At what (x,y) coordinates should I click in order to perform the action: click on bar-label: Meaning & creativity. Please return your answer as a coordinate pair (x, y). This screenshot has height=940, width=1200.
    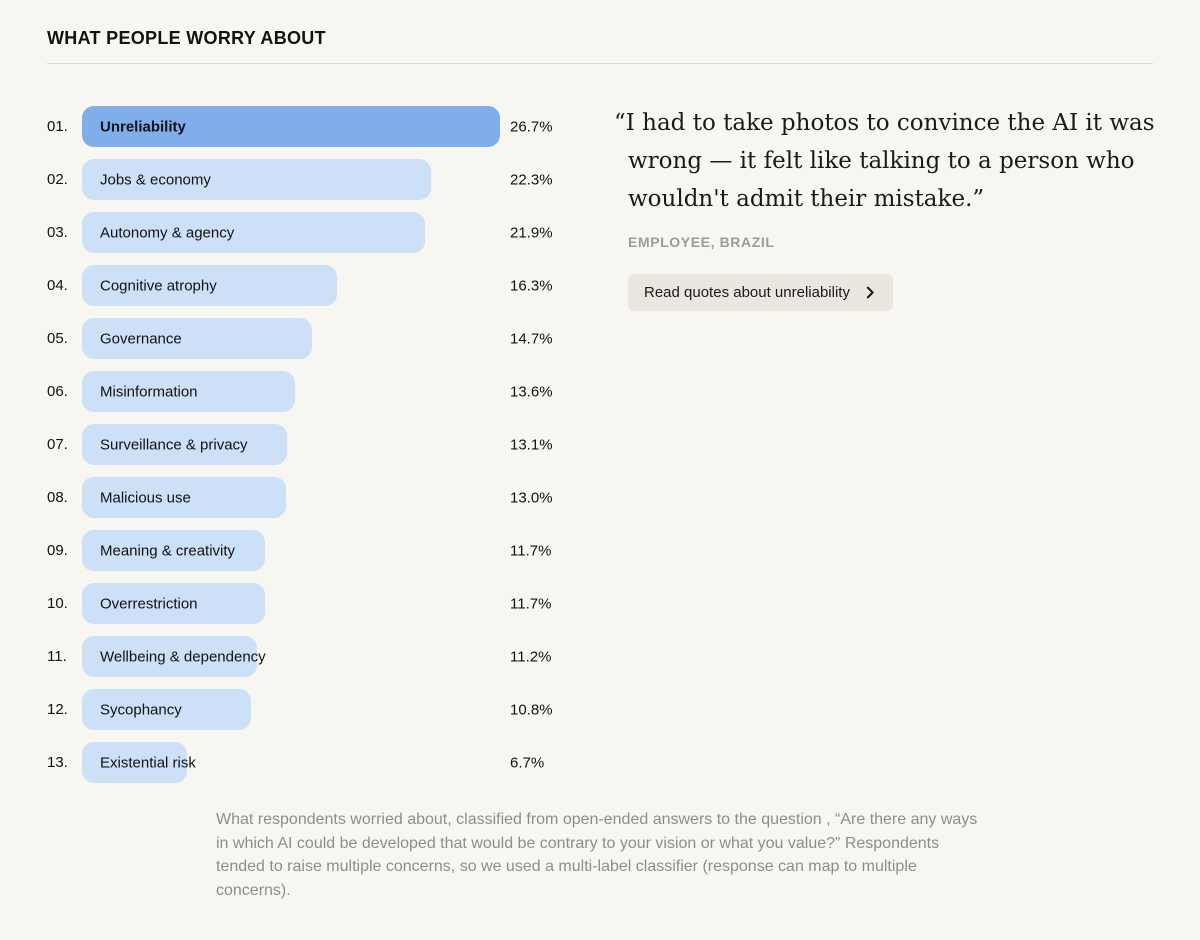
    Looking at the image, I should click on (168, 550).